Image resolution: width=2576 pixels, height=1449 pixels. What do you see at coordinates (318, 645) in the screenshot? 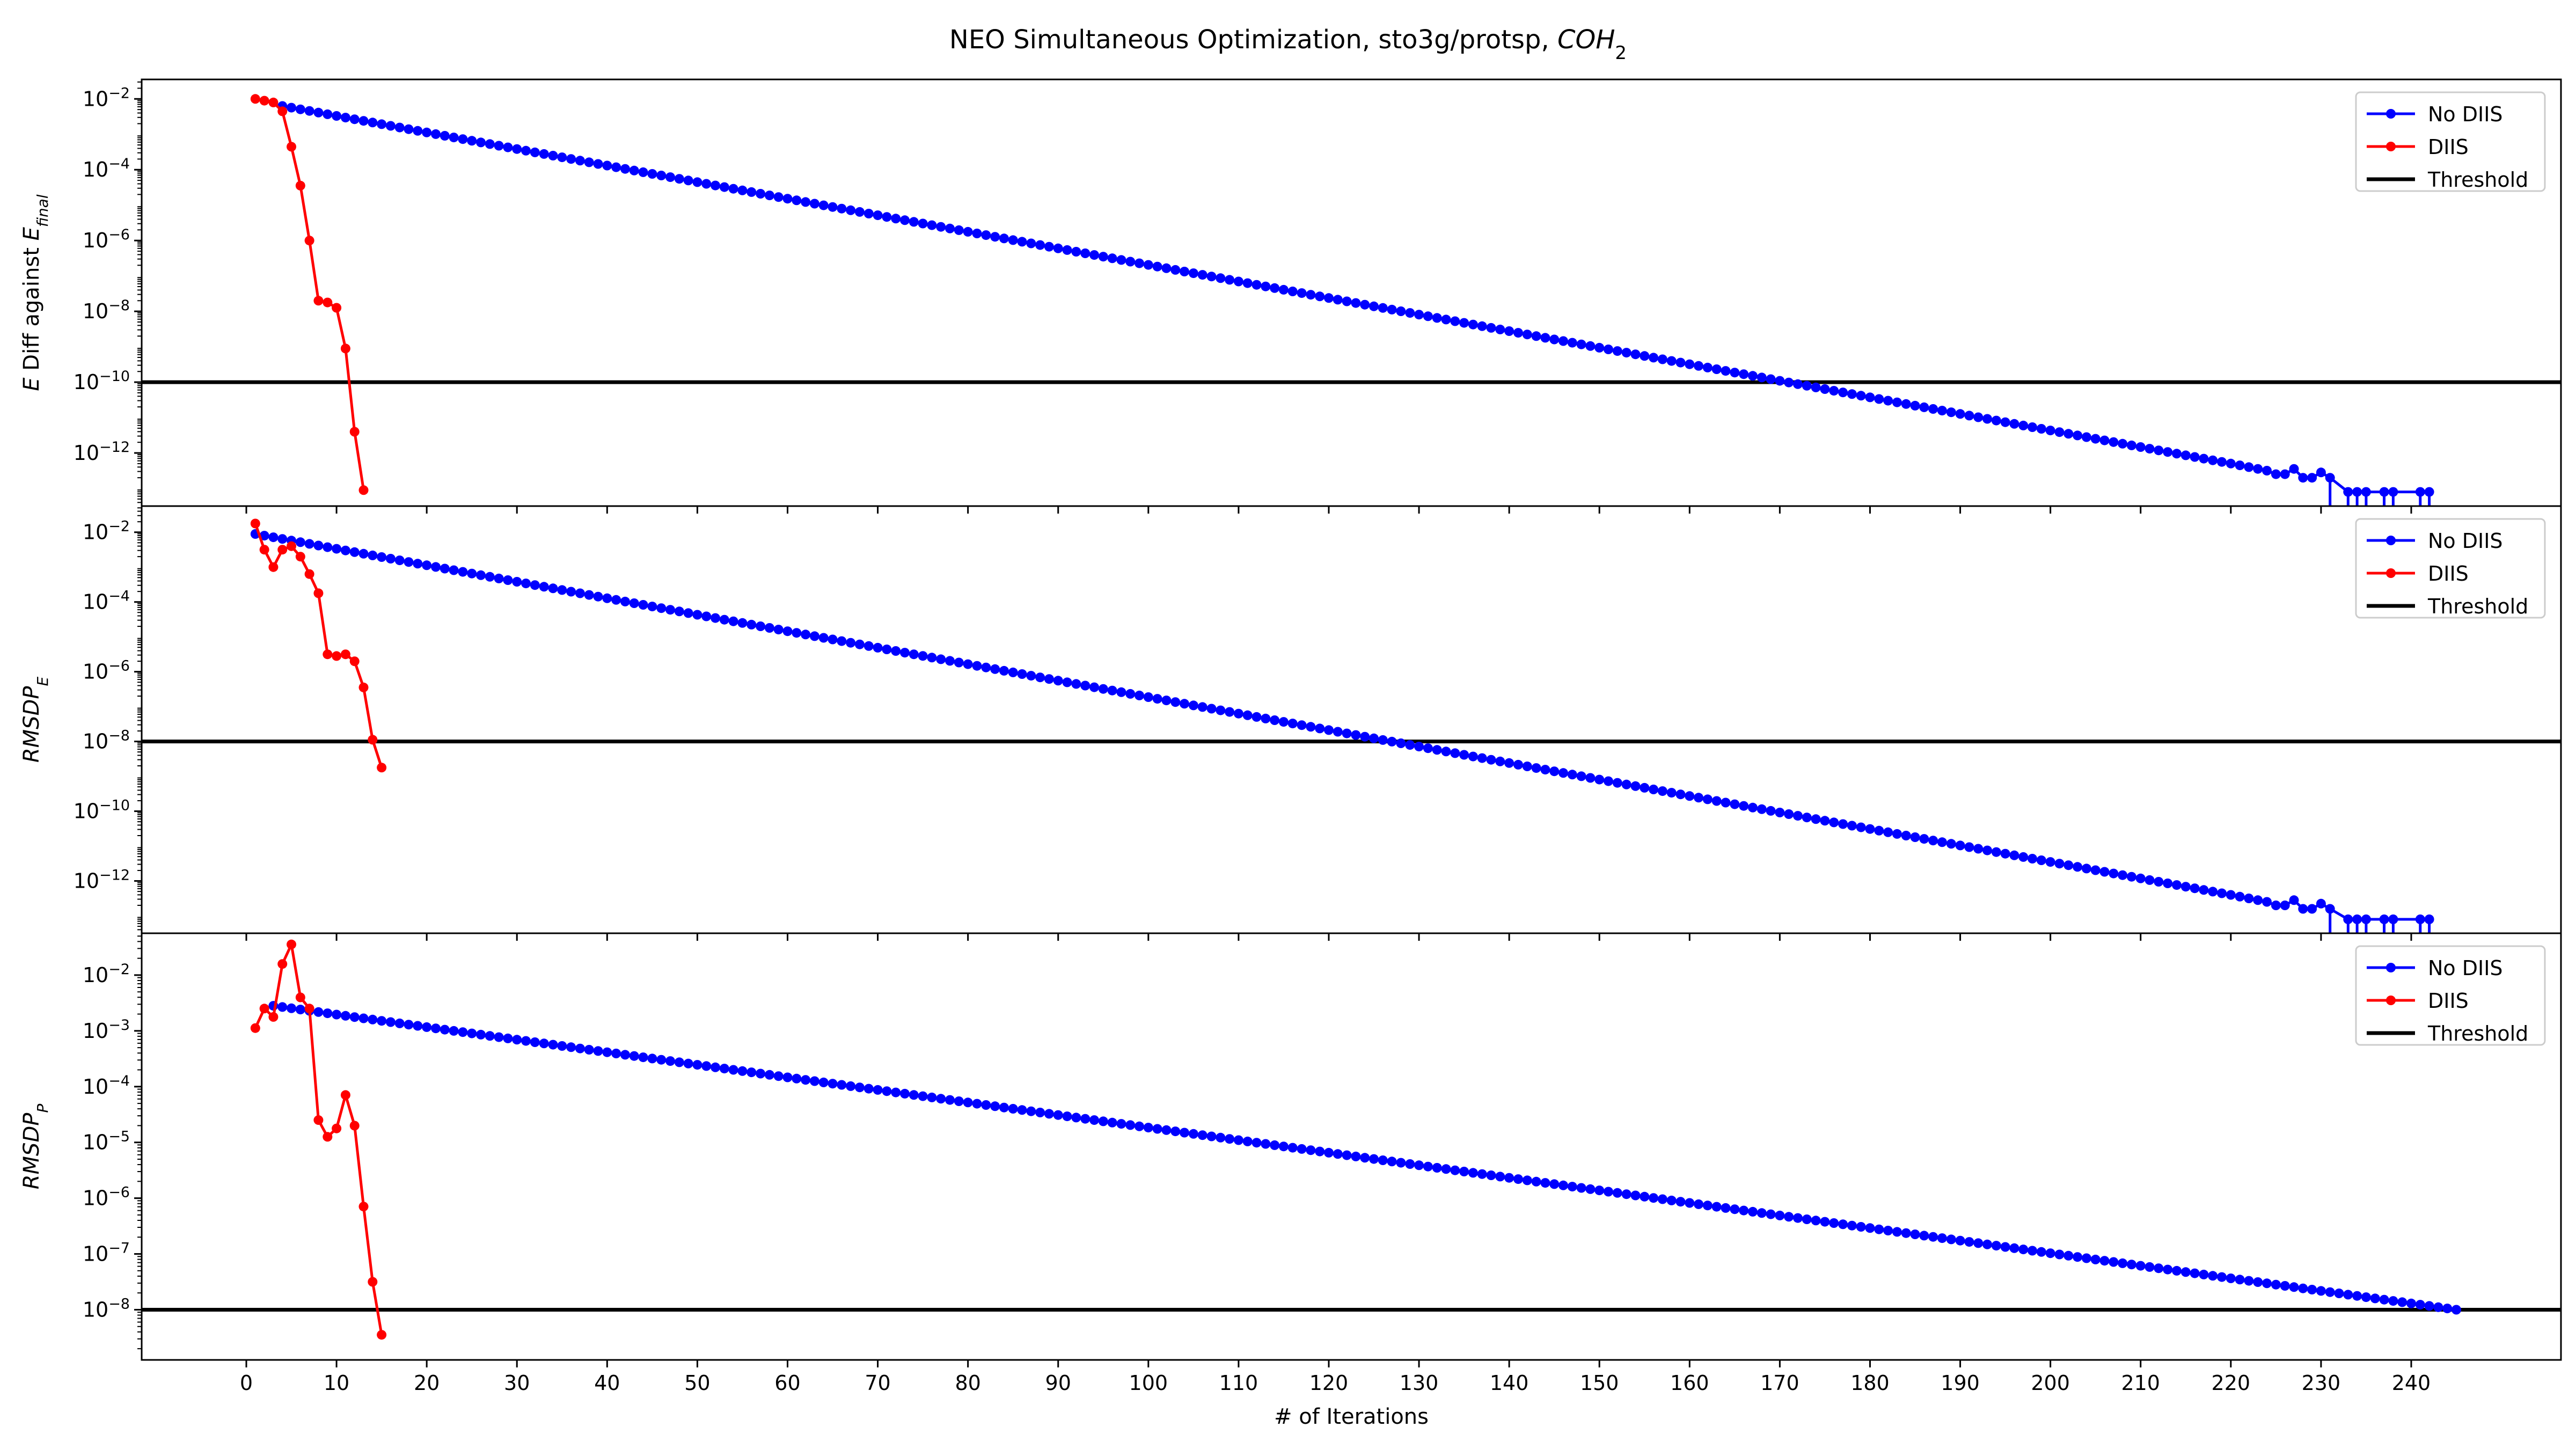
I see `diis-series` at bounding box center [318, 645].